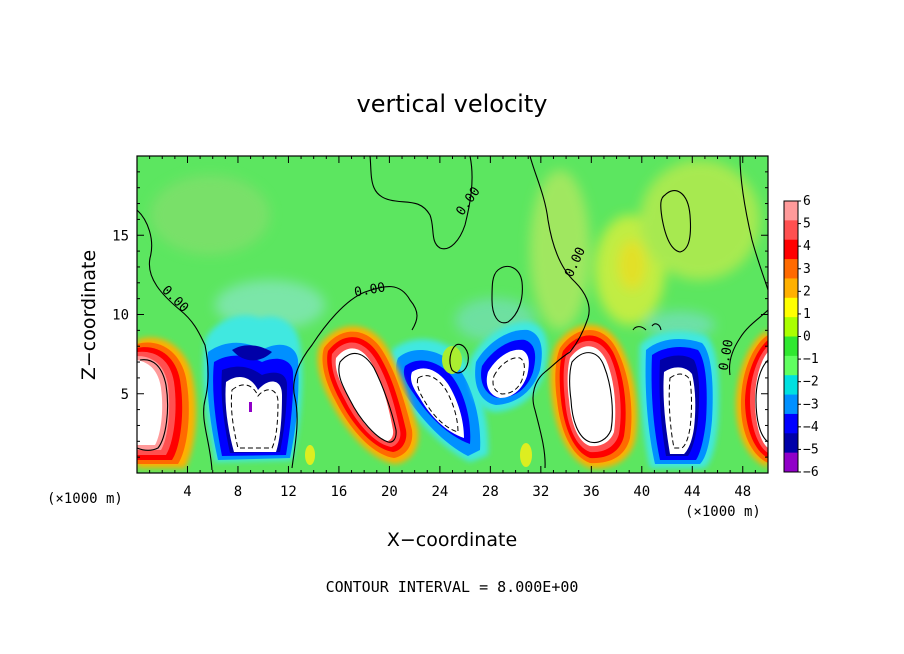 The height and width of the screenshot is (654, 904). What do you see at coordinates (439, 492) in the screenshot?
I see `x-tick-label: 24` at bounding box center [439, 492].